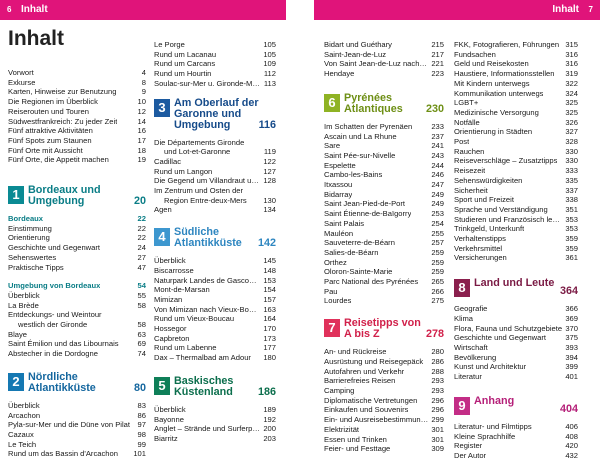 The height and width of the screenshot is (470, 600). Describe the element at coordinates (215, 271) in the screenshot. I see `toc-entry: Biscarrosse 148` at that location.